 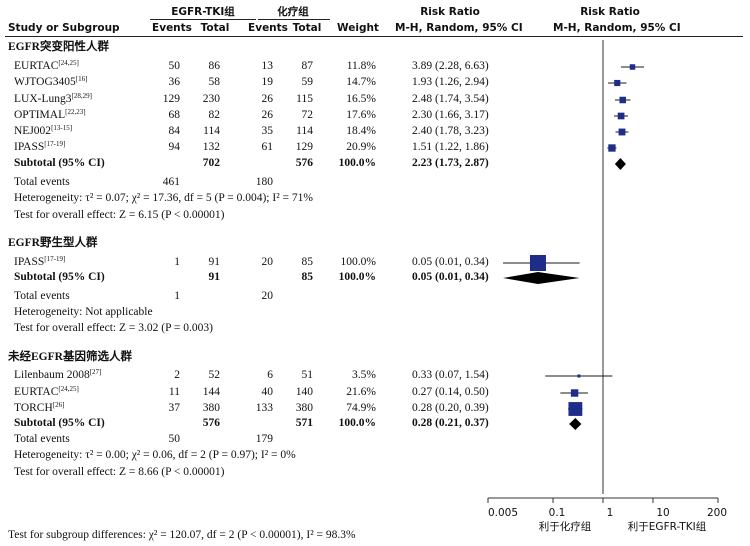 What do you see at coordinates (267, 66) in the screenshot?
I see `events-2: 13` at bounding box center [267, 66].